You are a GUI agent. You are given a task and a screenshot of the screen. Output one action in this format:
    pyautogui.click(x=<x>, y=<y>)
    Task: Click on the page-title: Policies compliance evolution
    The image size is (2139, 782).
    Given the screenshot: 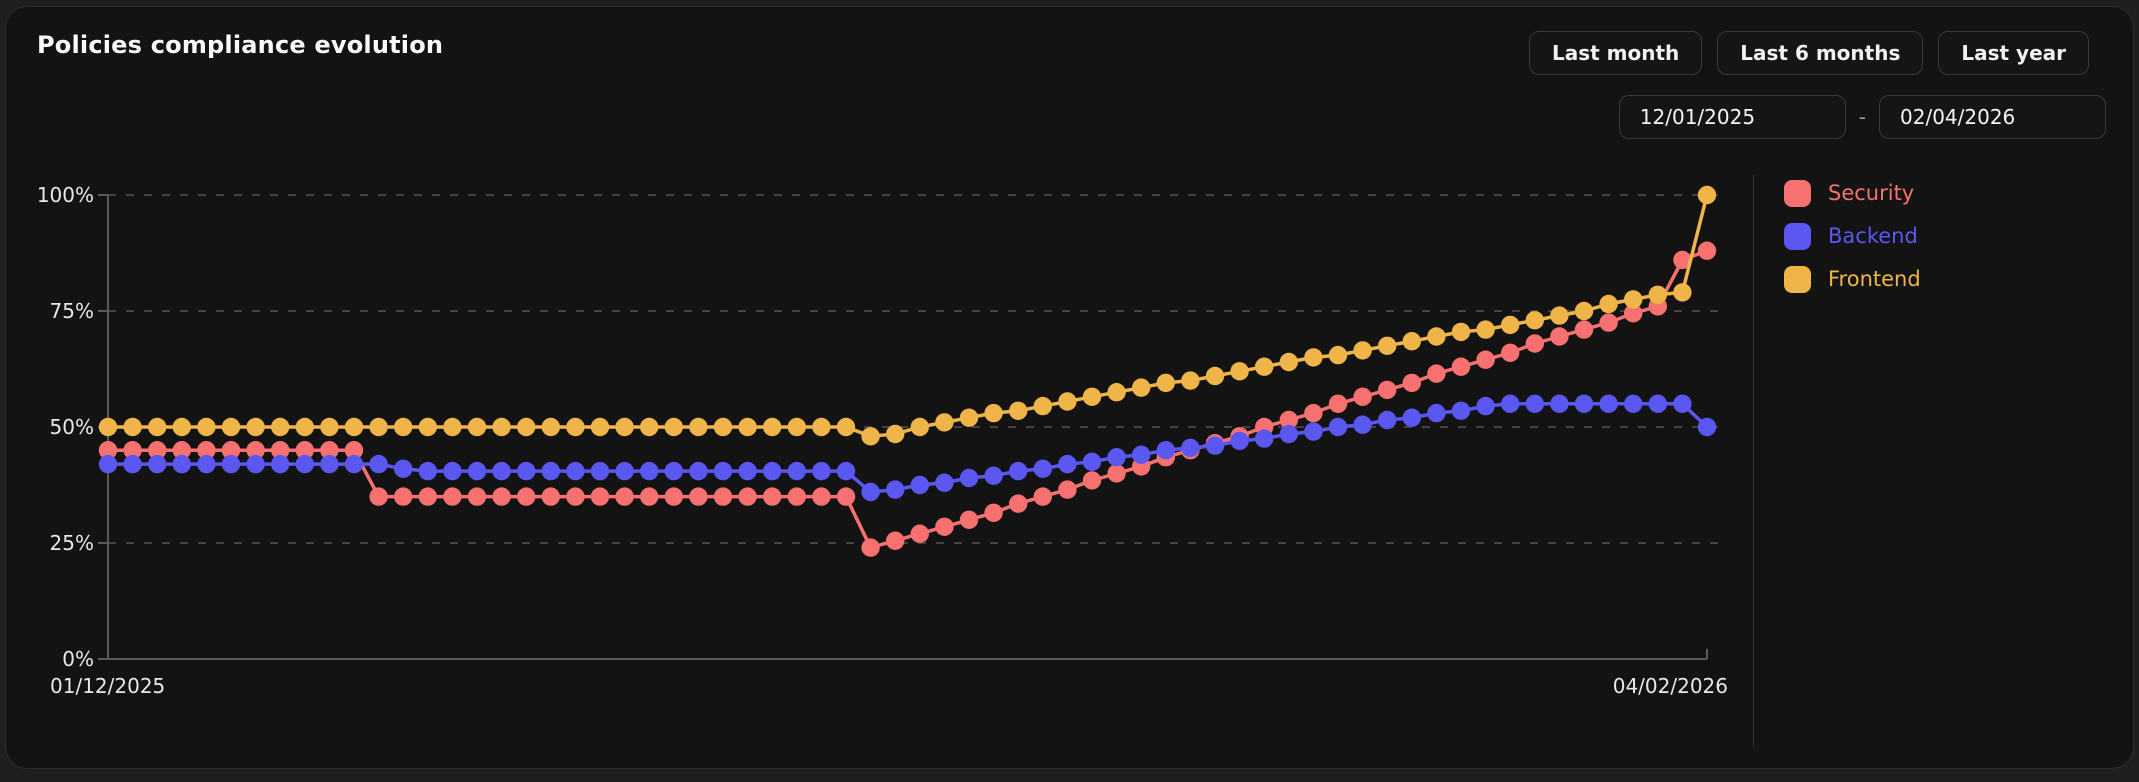 What is the action you would take?
    pyautogui.click(x=240, y=45)
    